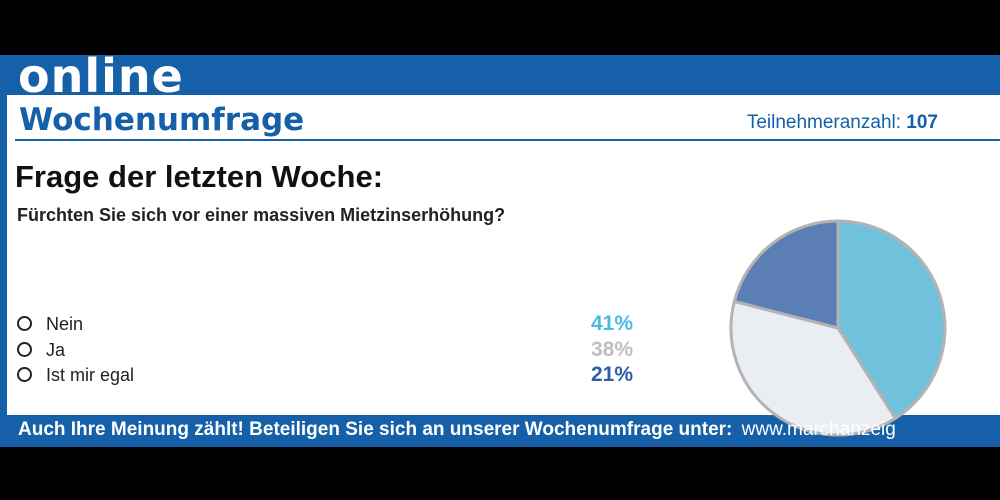  I want to click on option-percent: 38%, so click(611, 349).